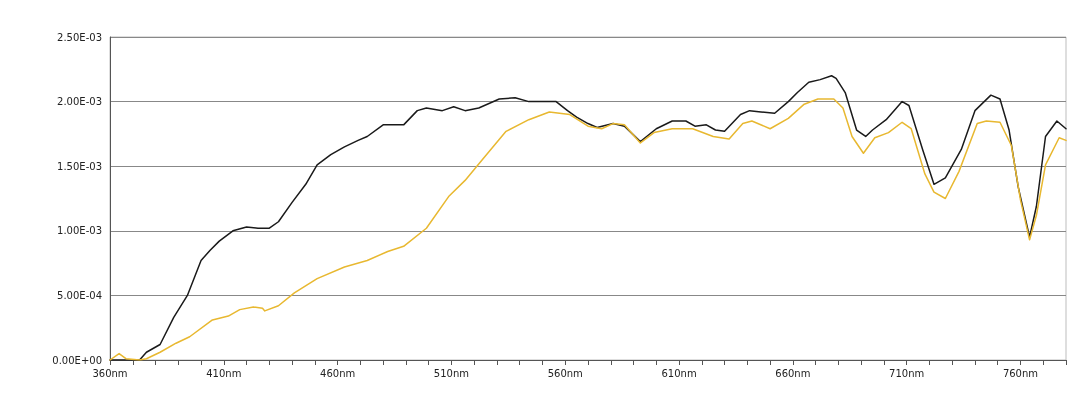  What do you see at coordinates (79, 102) in the screenshot?
I see `y-tick-label: 2.00E-03` at bounding box center [79, 102].